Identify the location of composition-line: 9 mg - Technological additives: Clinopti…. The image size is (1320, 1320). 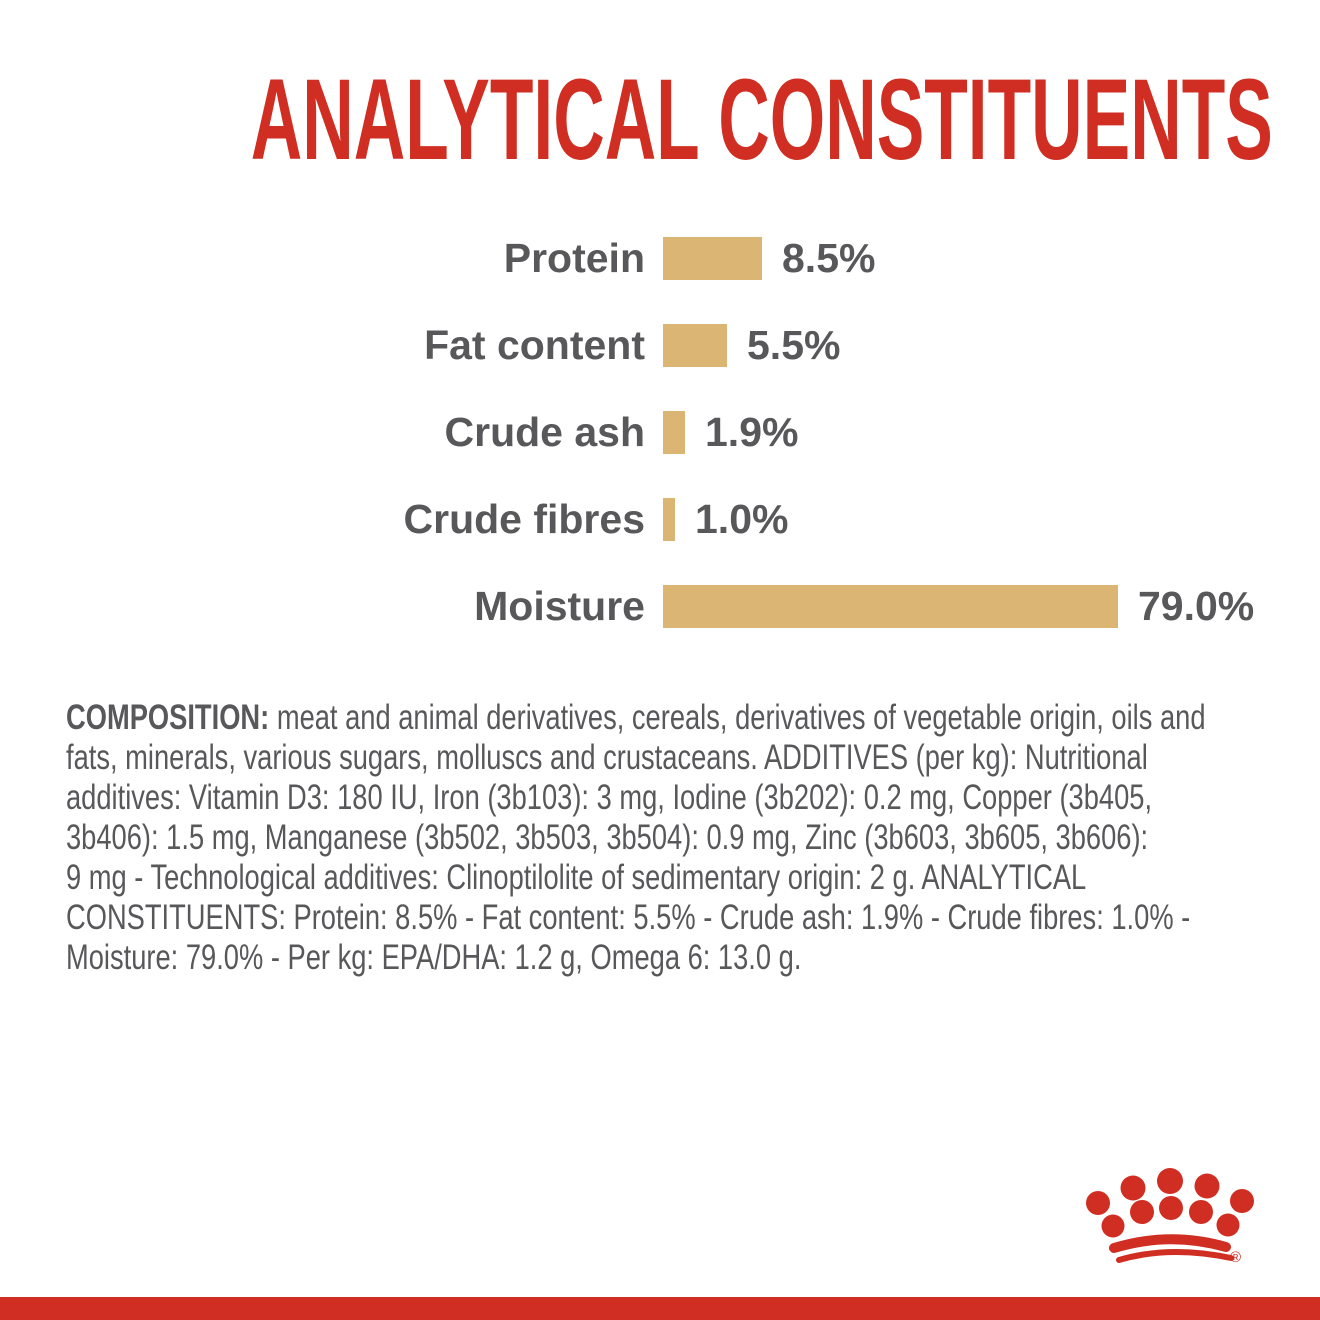
(576, 877).